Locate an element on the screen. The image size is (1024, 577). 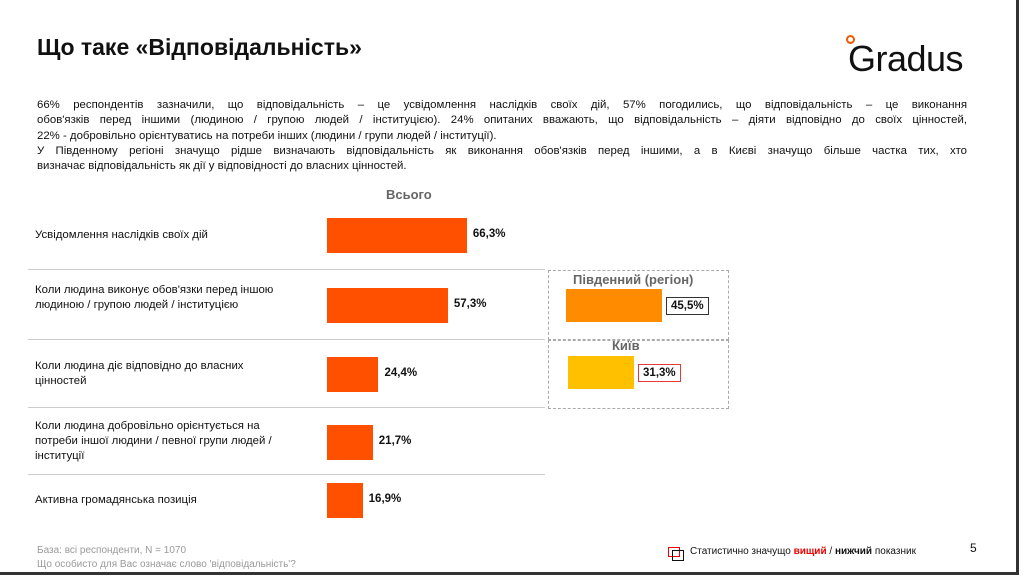
gradus-logo: Gradus is located at coordinates (905, 57).